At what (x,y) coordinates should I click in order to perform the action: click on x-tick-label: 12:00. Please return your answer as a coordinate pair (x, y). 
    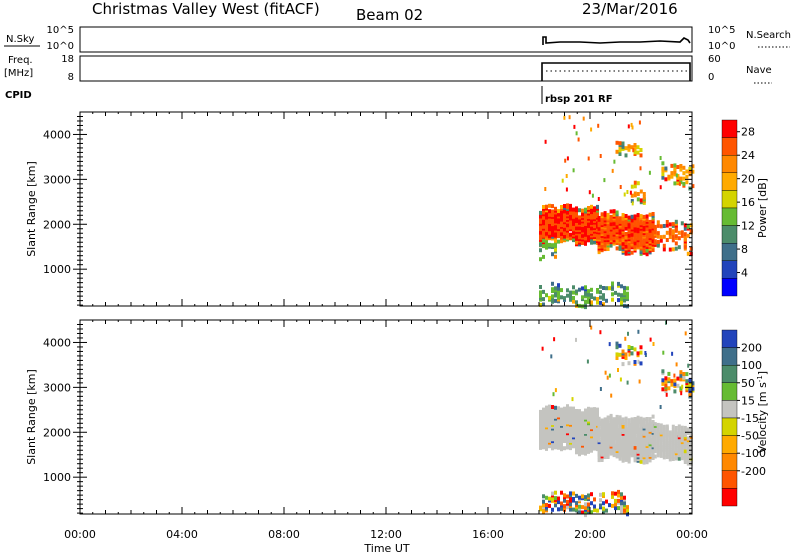
    Looking at the image, I should click on (386, 534).